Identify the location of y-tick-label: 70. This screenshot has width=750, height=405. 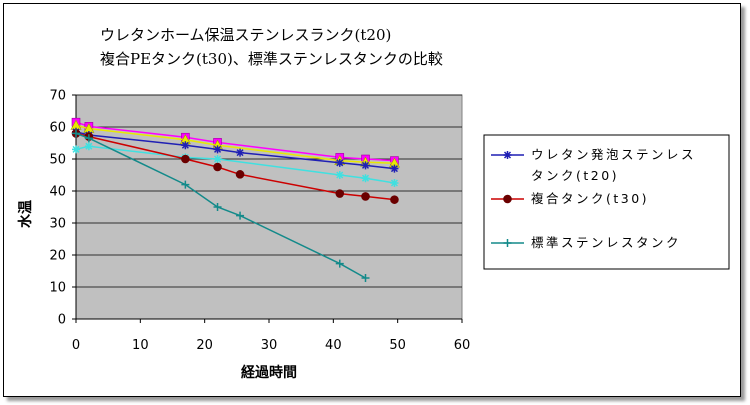
(57, 96).